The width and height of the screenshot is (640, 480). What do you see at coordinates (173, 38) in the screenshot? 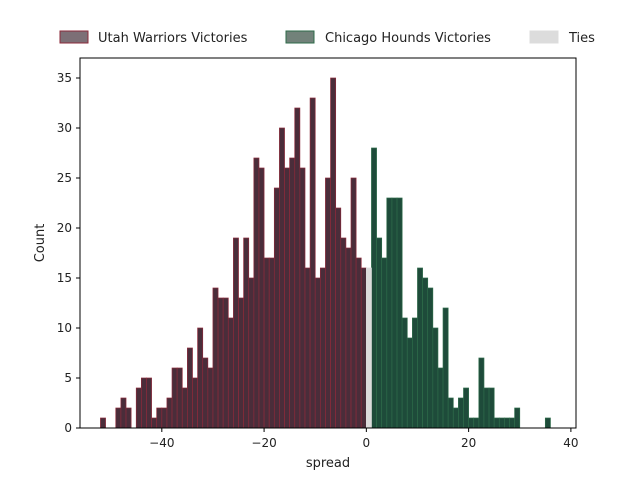
I see `legend-label-utah: Utah Warriors Victories` at bounding box center [173, 38].